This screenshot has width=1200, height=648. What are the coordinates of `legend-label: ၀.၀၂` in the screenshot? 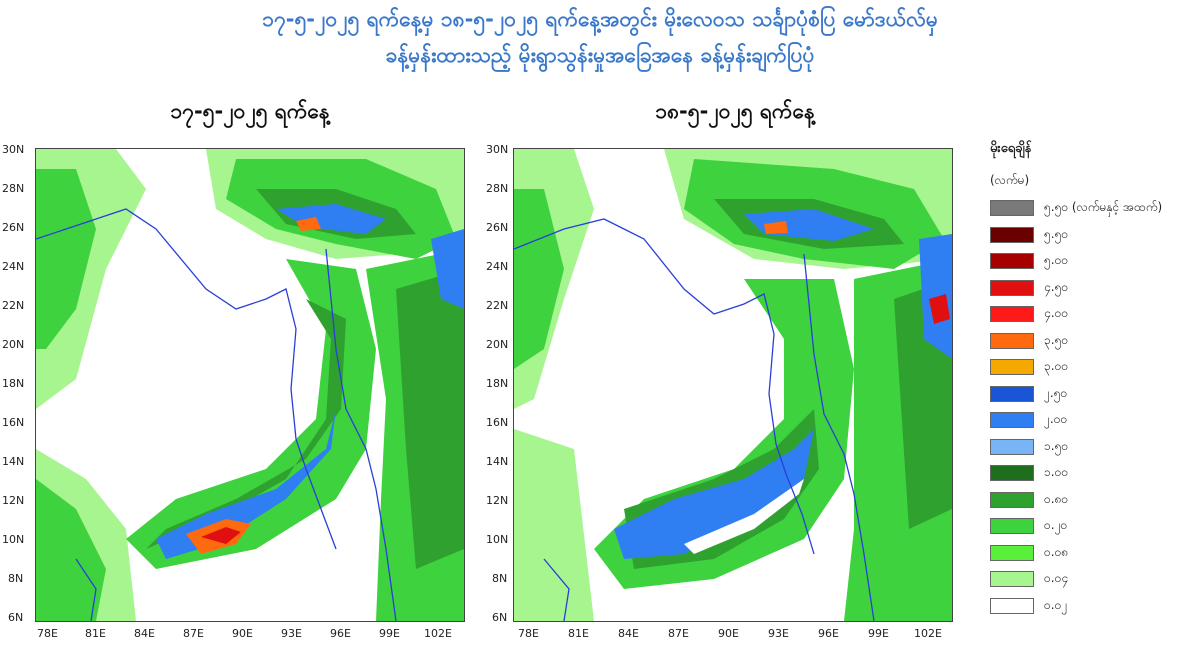 It's located at (1056, 604).